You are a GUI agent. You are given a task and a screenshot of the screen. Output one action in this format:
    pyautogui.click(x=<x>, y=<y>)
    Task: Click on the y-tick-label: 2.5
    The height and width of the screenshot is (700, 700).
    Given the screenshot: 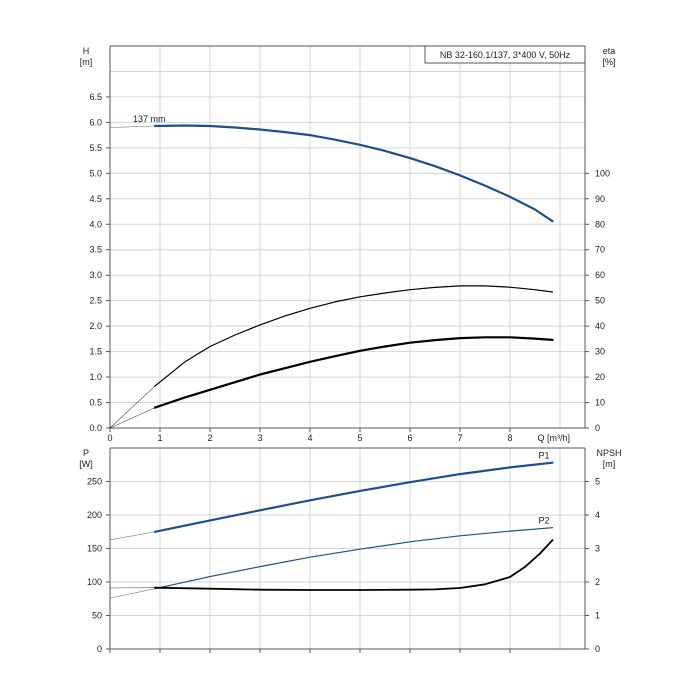 What is the action you would take?
    pyautogui.click(x=95, y=301)
    